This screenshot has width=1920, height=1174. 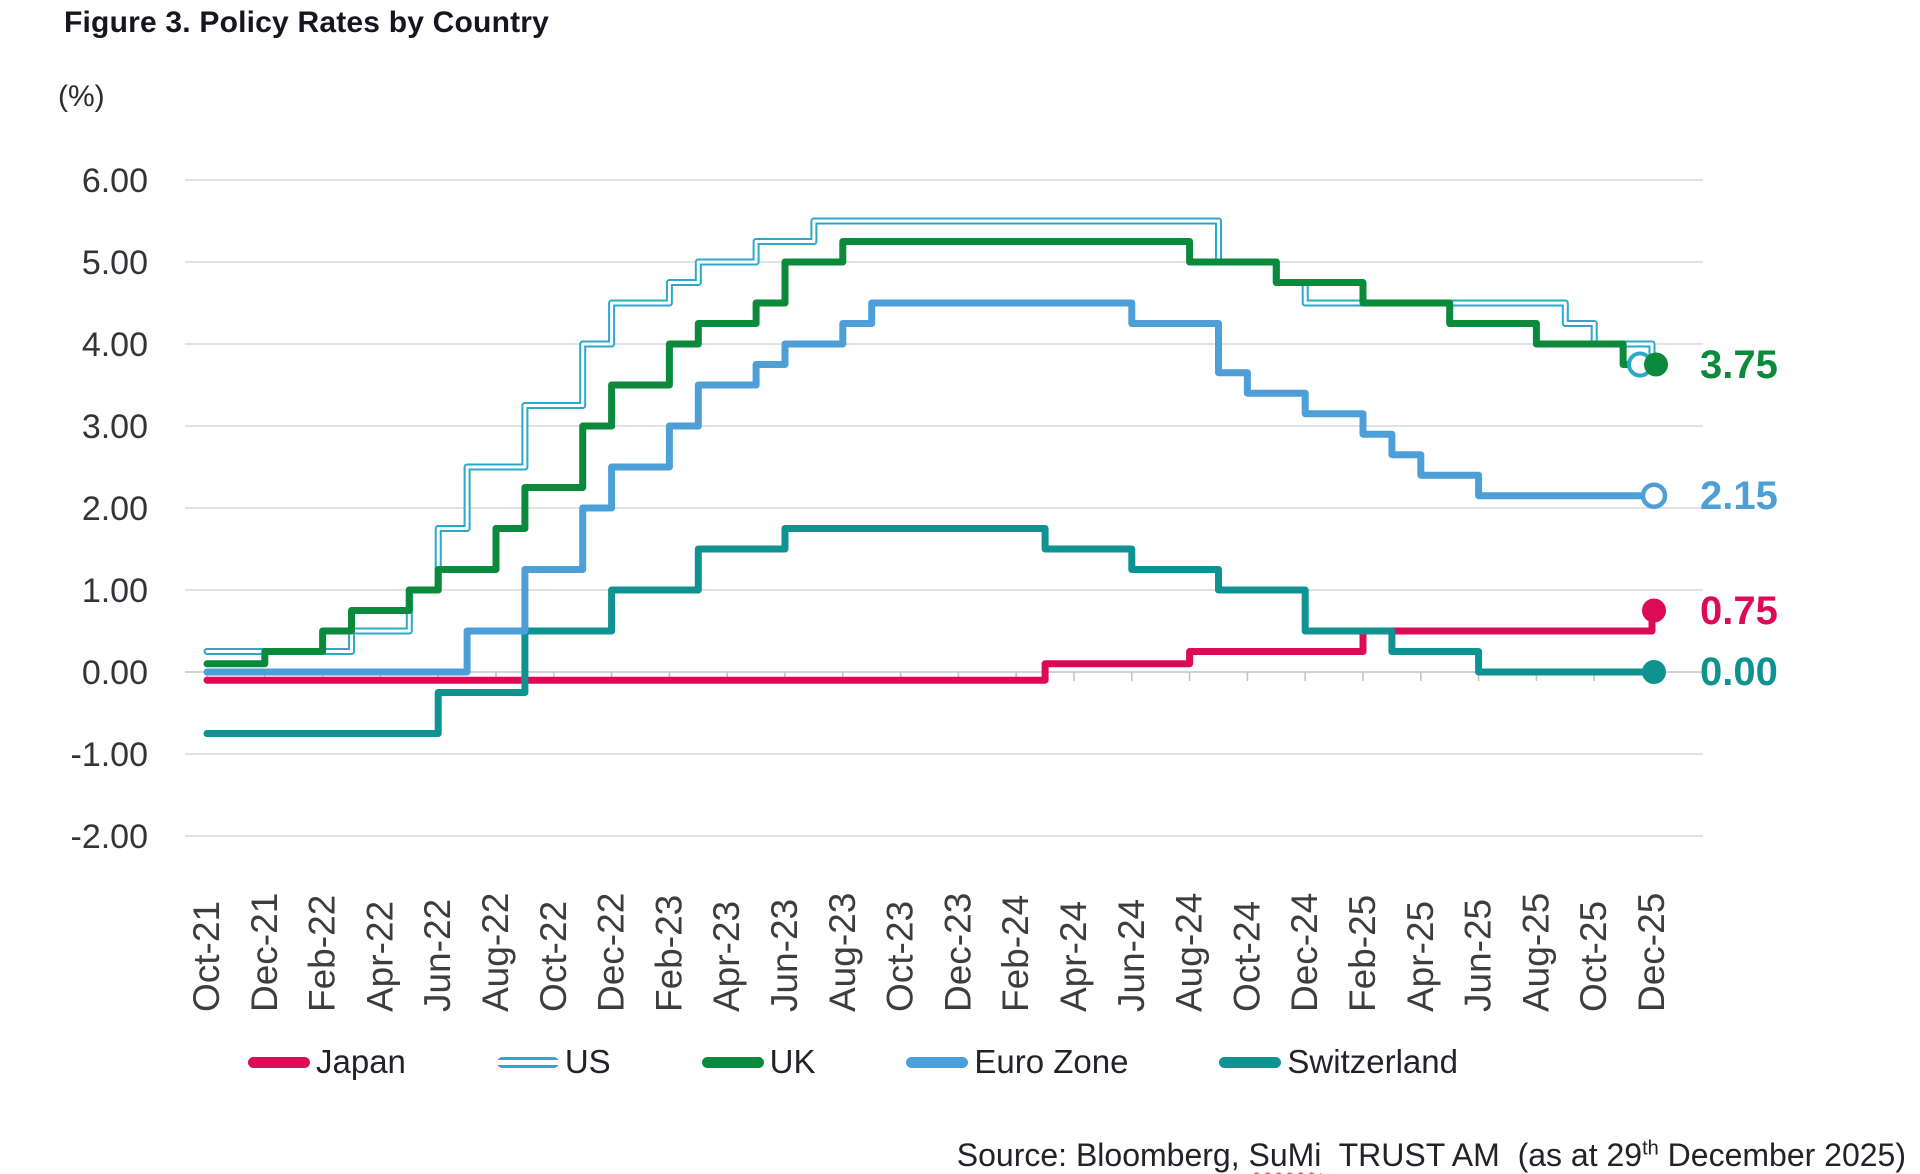 What do you see at coordinates (115, 181) in the screenshot?
I see `y-tick-label: 6.00` at bounding box center [115, 181].